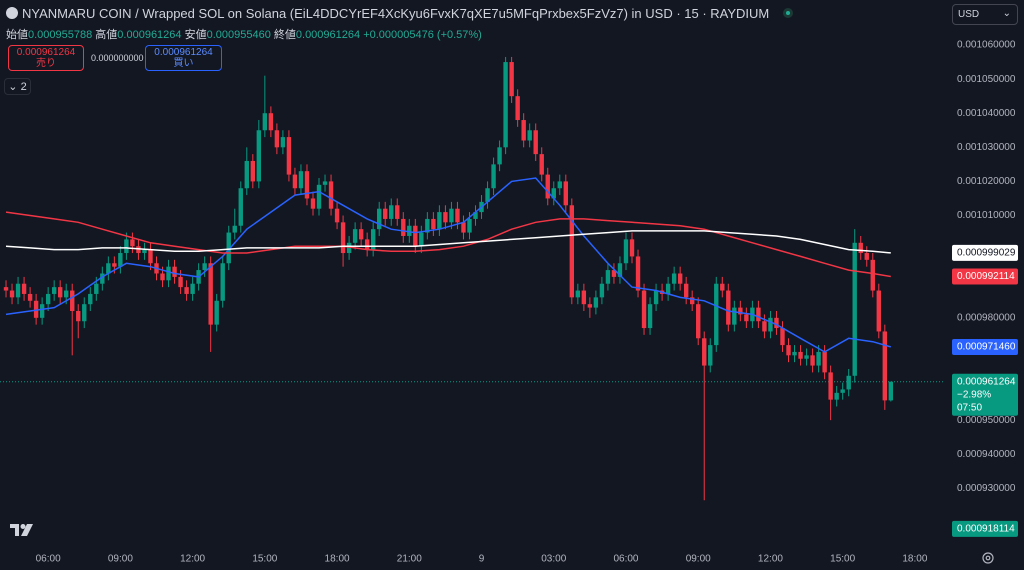 The image size is (1024, 570). What do you see at coordinates (986, 528) in the screenshot?
I see `price-tag-label: 0.000918114` at bounding box center [986, 528].